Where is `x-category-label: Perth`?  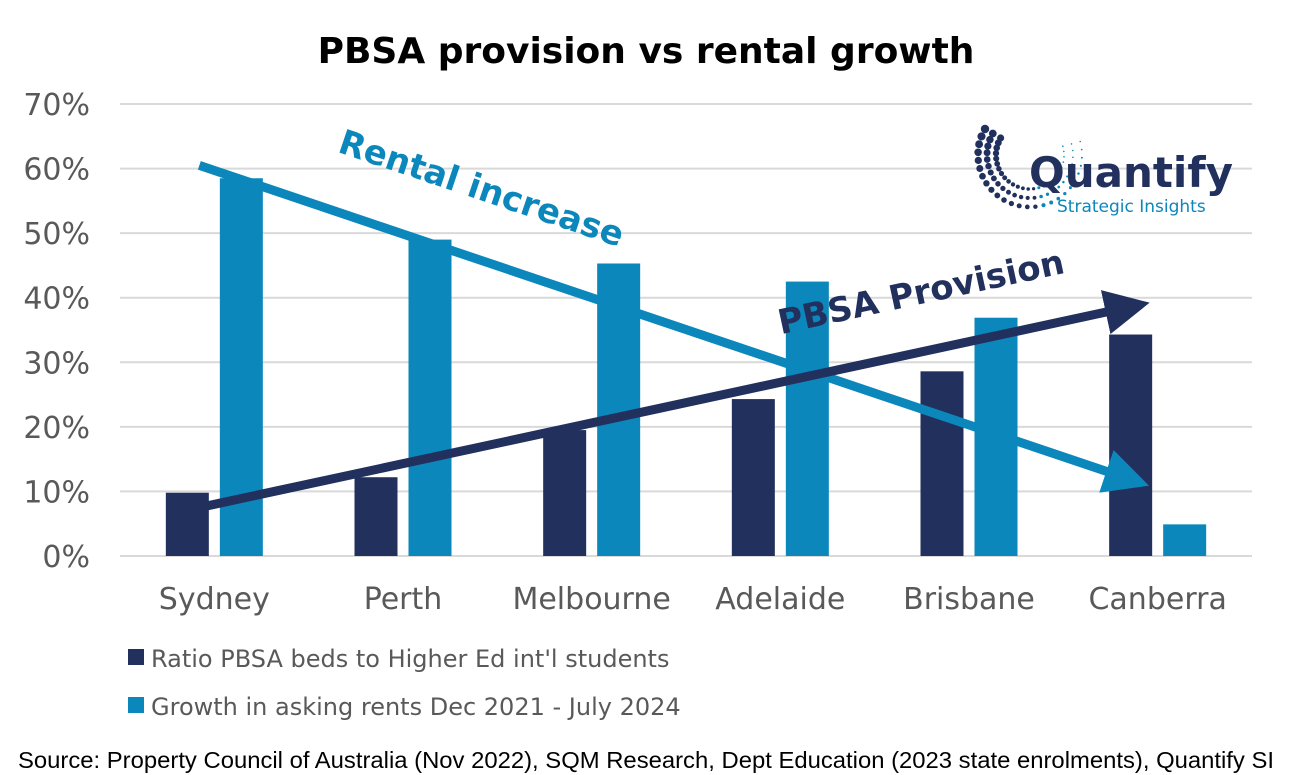
x-category-label: Perth is located at coordinates (403, 599).